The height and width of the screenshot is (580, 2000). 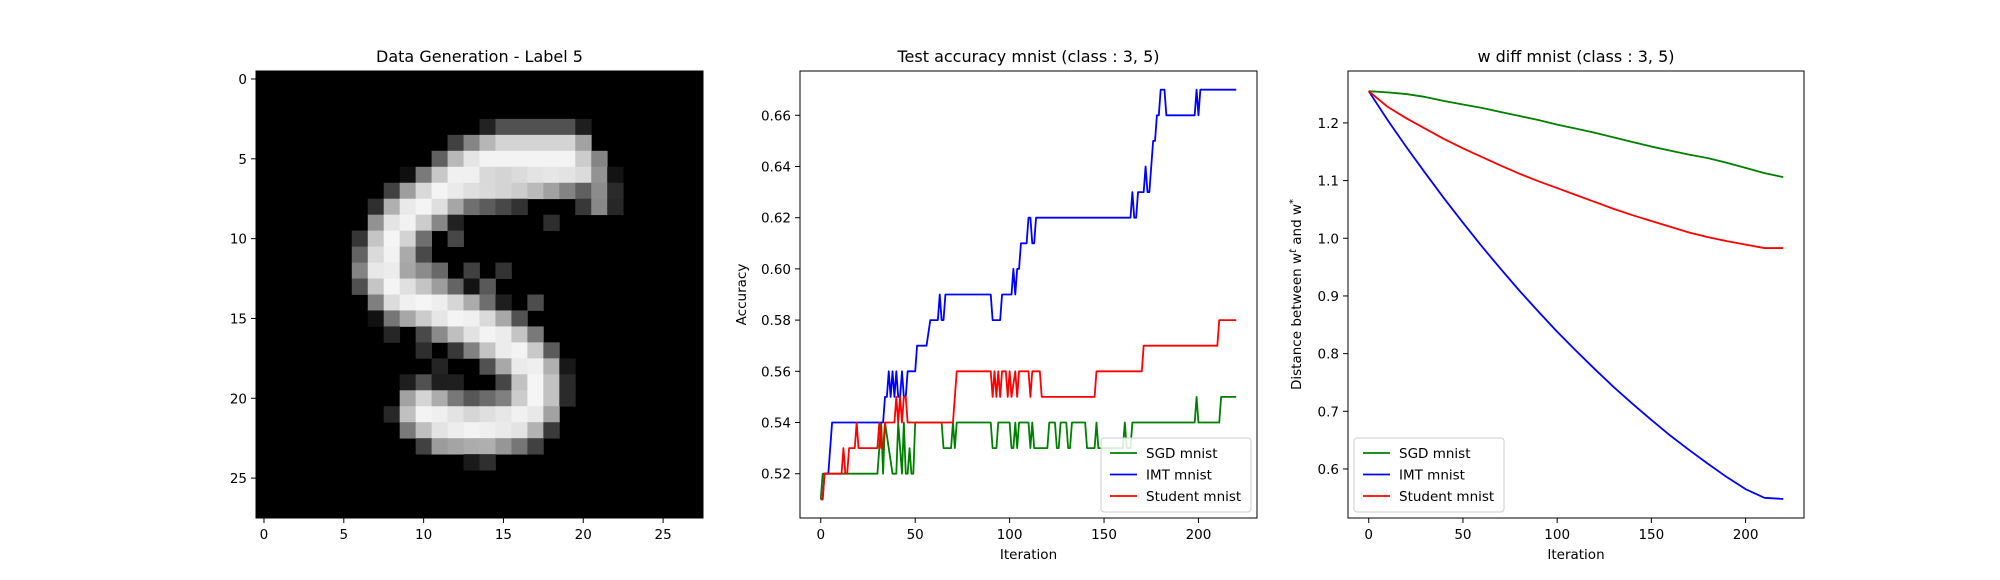 I want to click on legend-label: SGD mnist, so click(x=1182, y=454).